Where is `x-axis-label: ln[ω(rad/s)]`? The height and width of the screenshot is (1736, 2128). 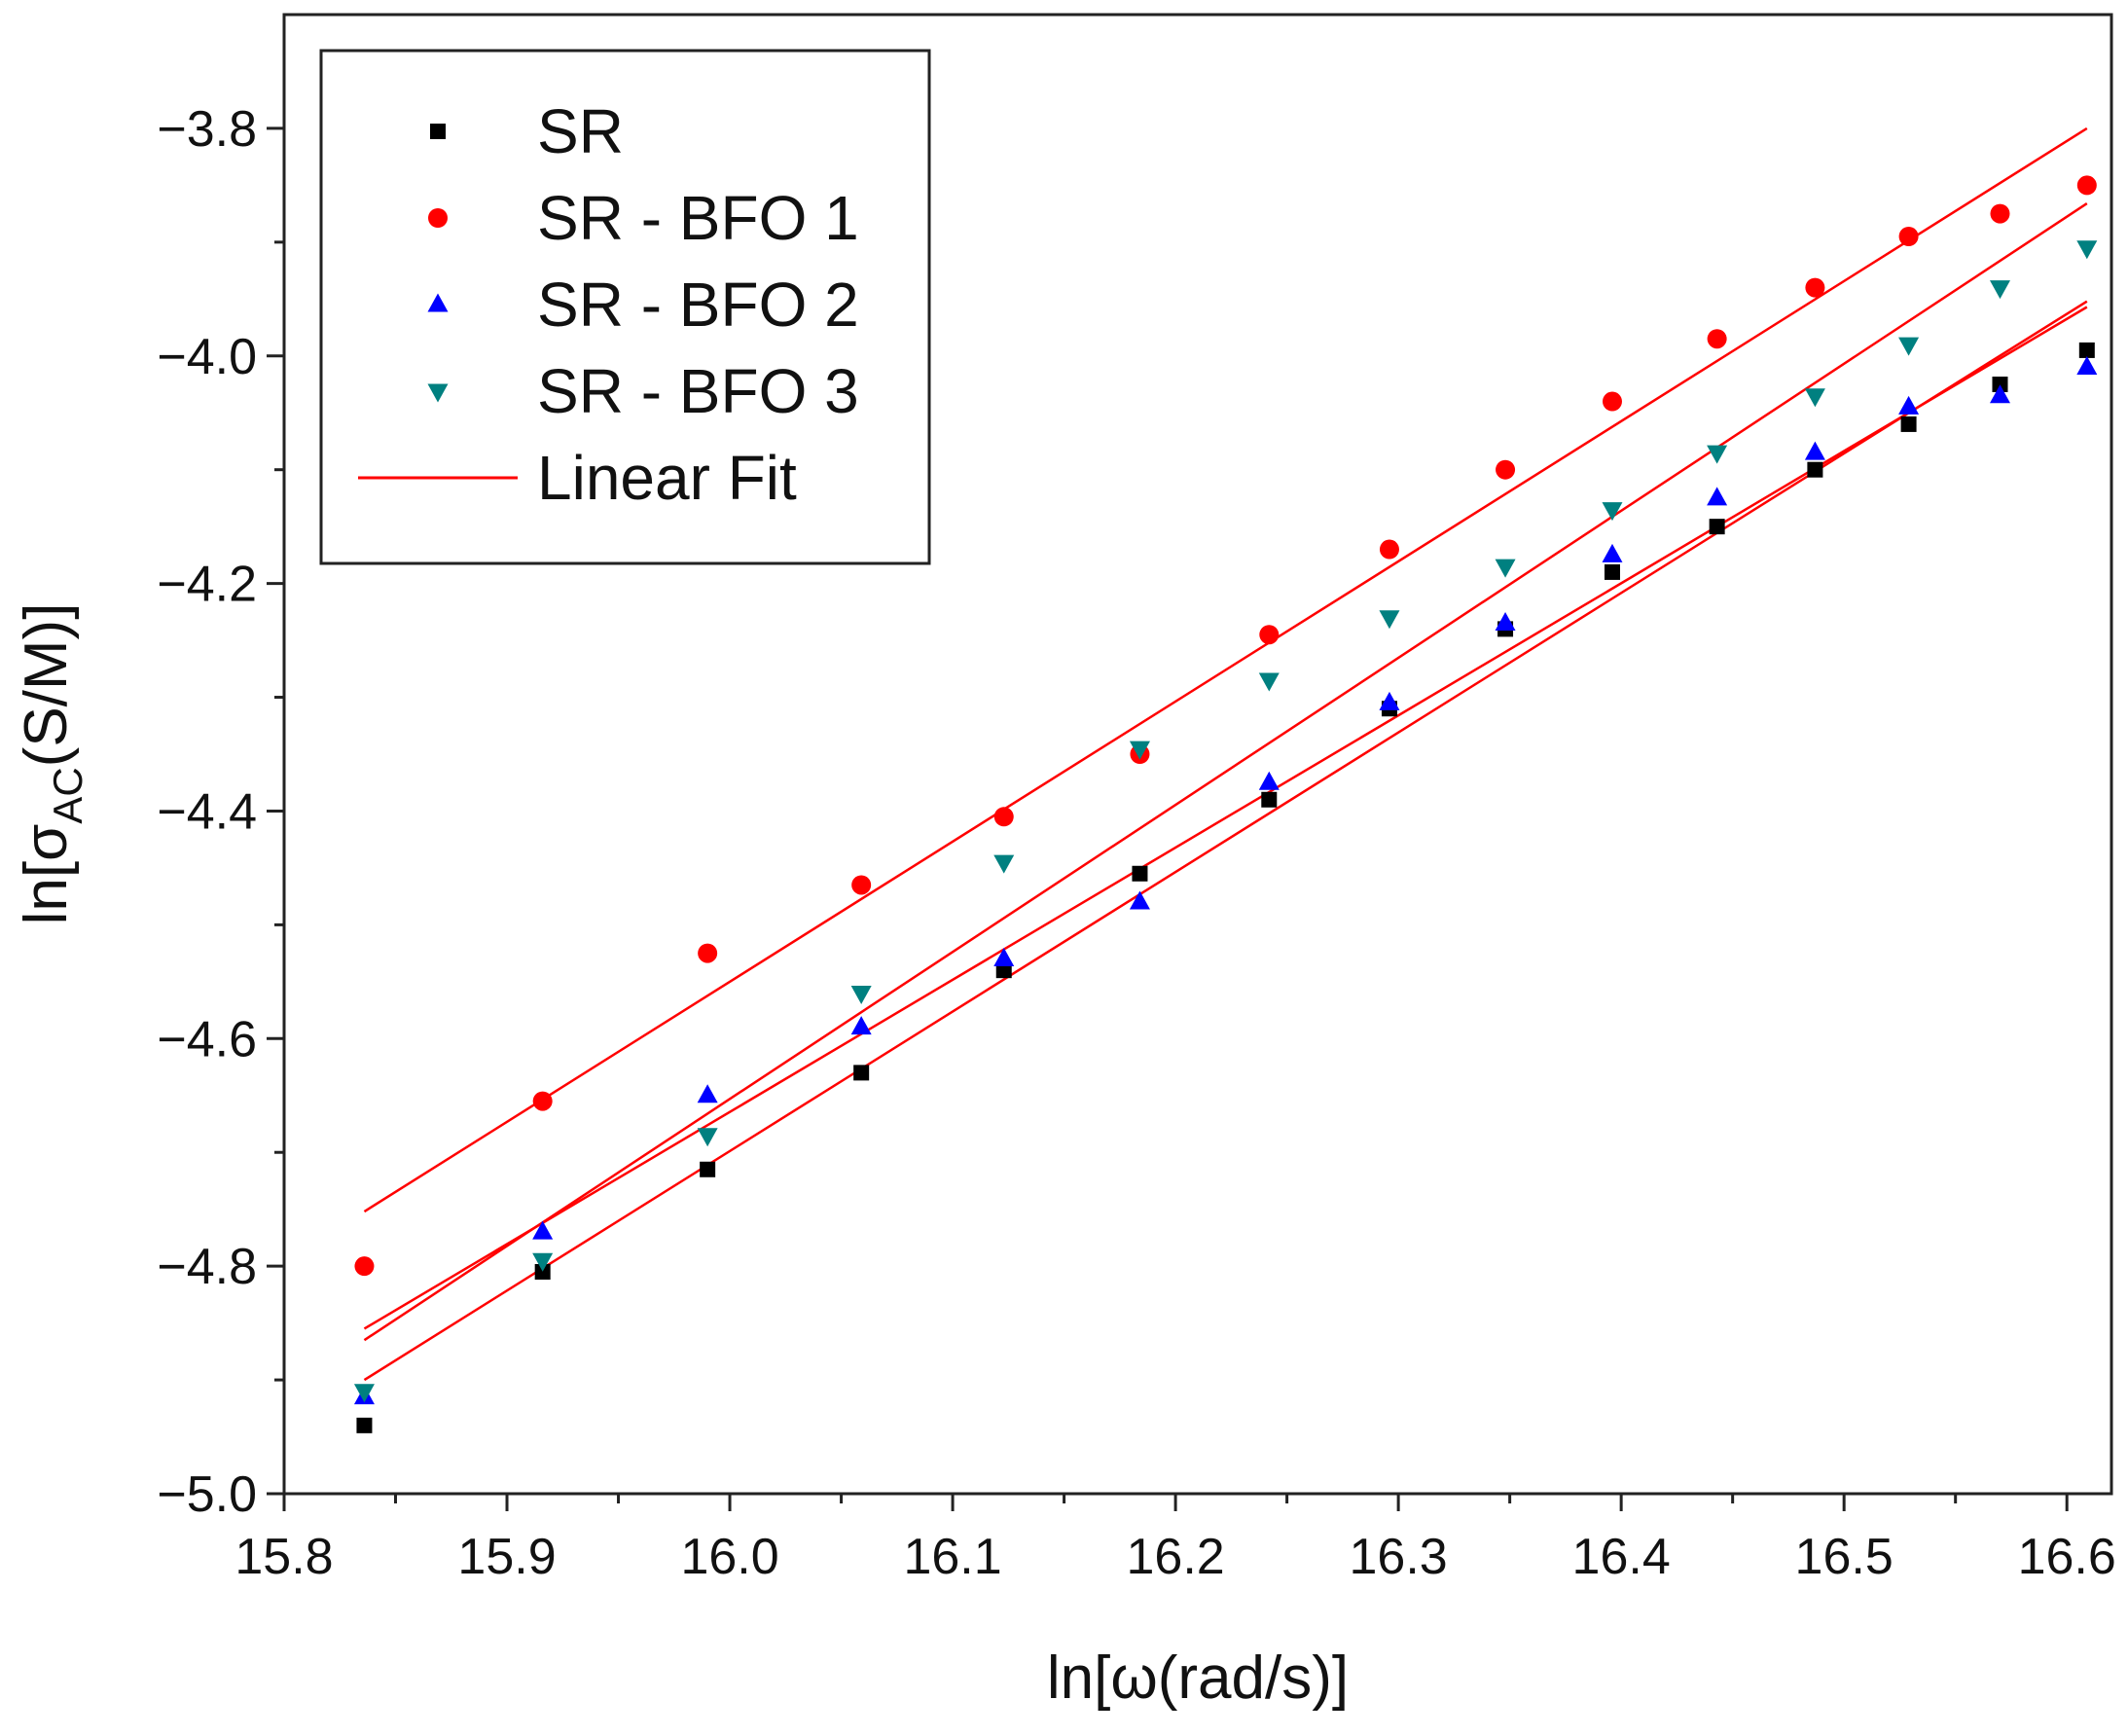
x-axis-label: ln[ω(rad/s)] is located at coordinates (1198, 1679).